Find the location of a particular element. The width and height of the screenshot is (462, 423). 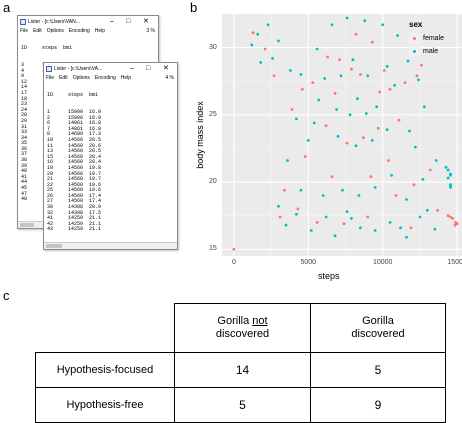

listing-row: 14 is located at coordinates (24, 87).